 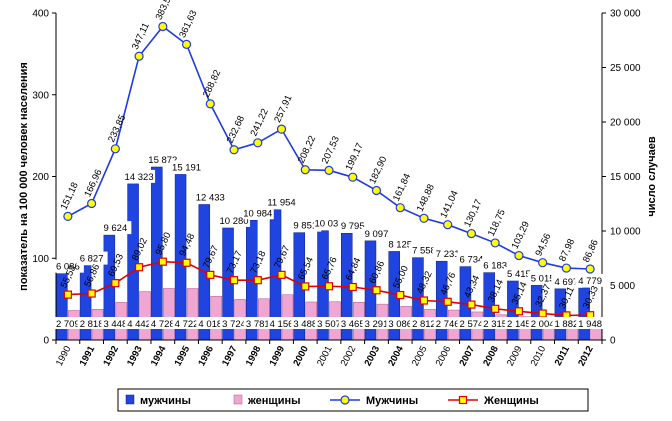 I want to click on bar-men-label: 8 125, so click(x=400, y=244).